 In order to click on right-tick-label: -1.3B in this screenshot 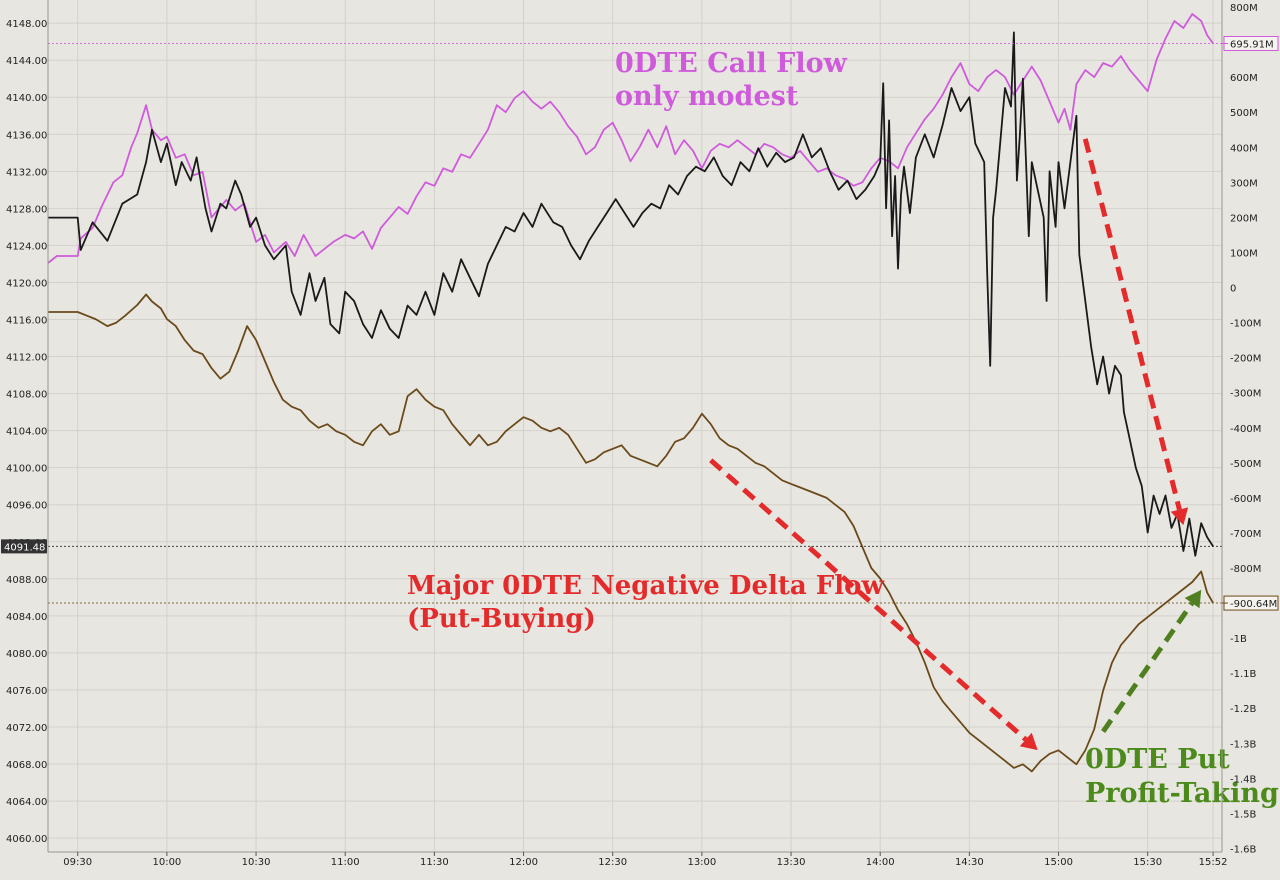, I will do `click(1243, 744)`.